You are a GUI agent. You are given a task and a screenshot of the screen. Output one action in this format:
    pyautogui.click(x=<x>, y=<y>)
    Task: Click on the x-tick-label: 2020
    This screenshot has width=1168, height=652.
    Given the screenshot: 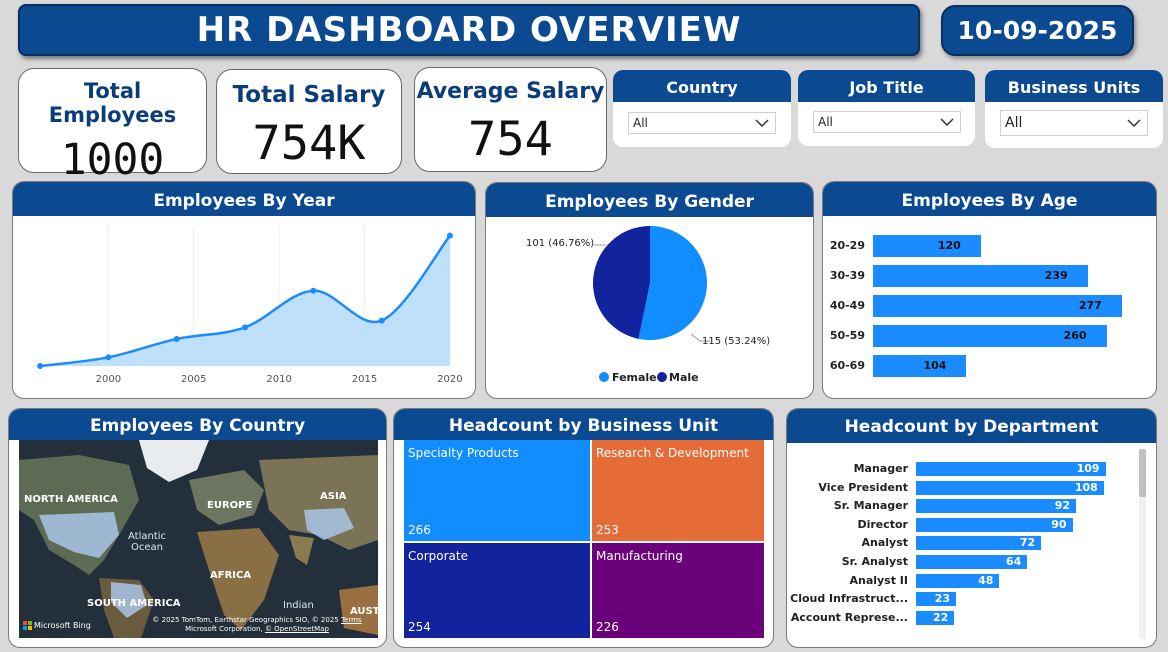 What is the action you would take?
    pyautogui.click(x=449, y=379)
    